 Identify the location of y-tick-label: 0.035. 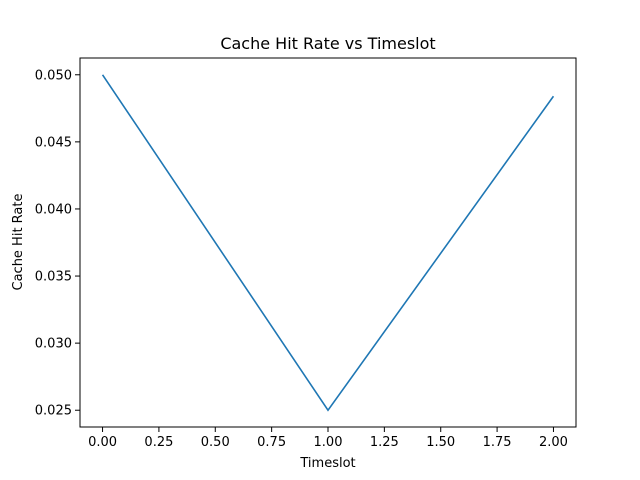
(53, 277).